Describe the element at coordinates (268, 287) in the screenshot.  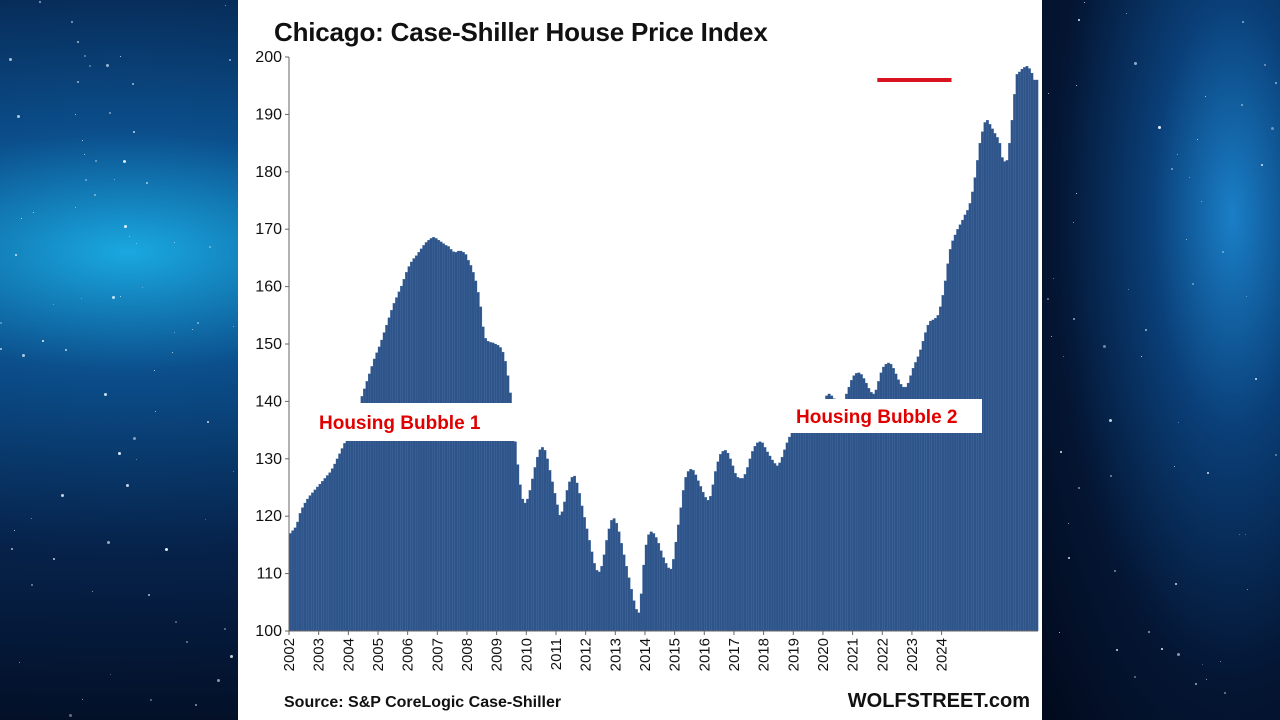
I see `y-tick-label: 160` at that location.